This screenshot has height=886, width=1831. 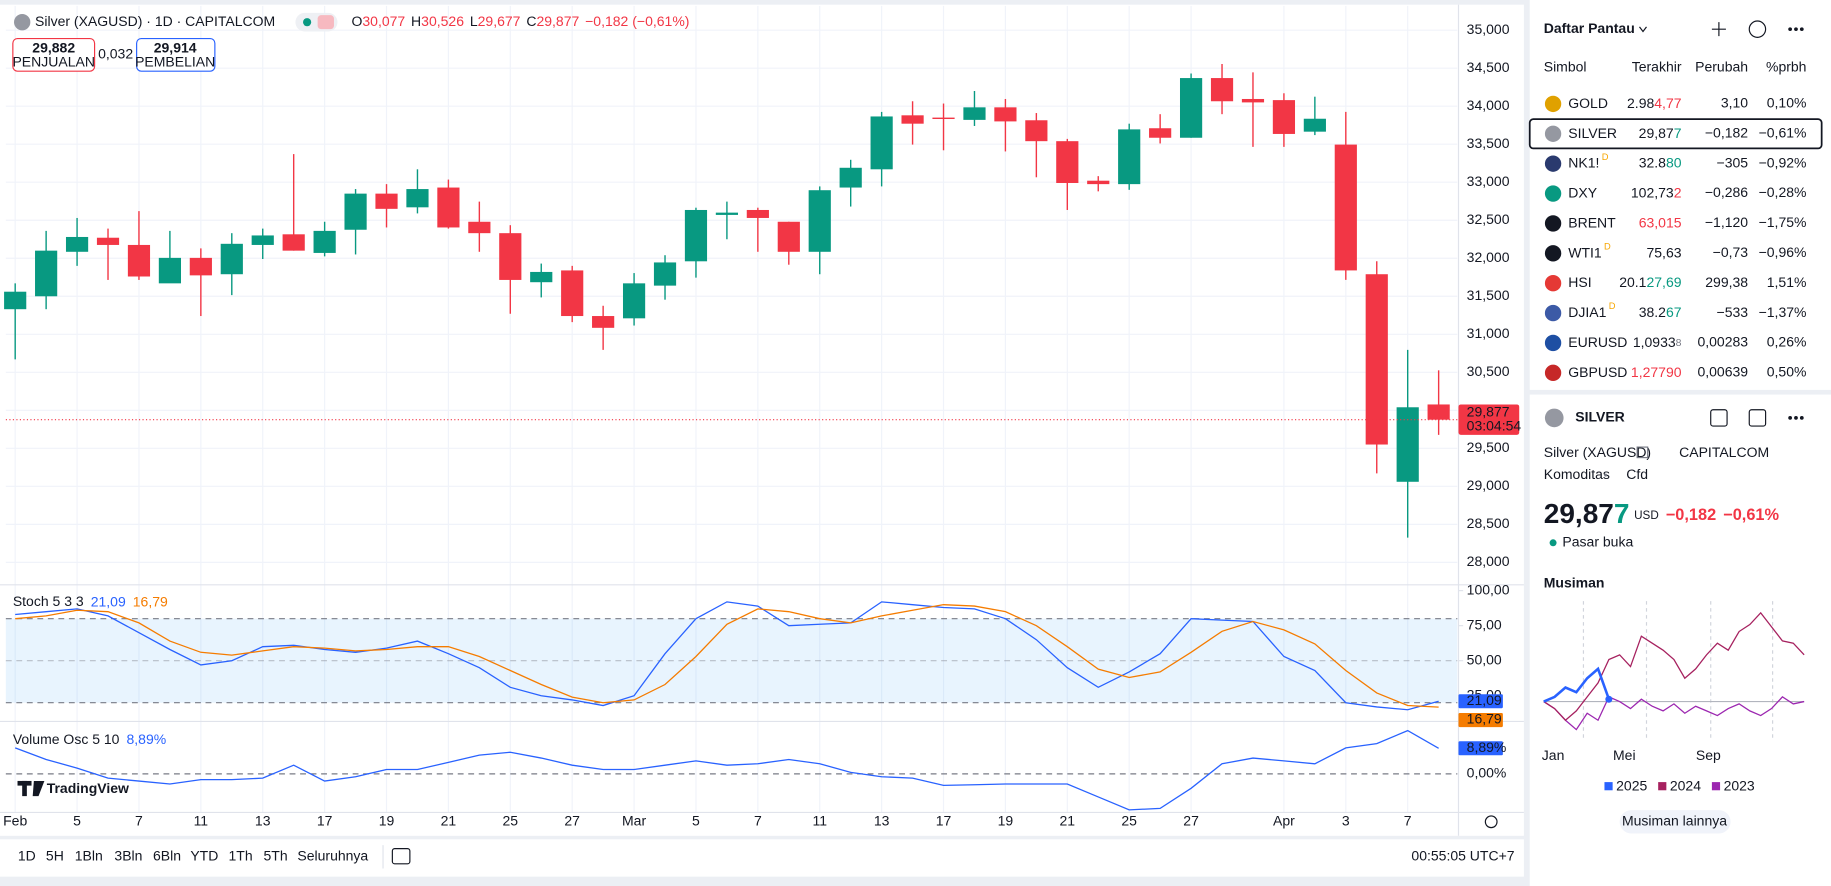 I want to click on price-axis-label: 32,000, so click(x=1488, y=257).